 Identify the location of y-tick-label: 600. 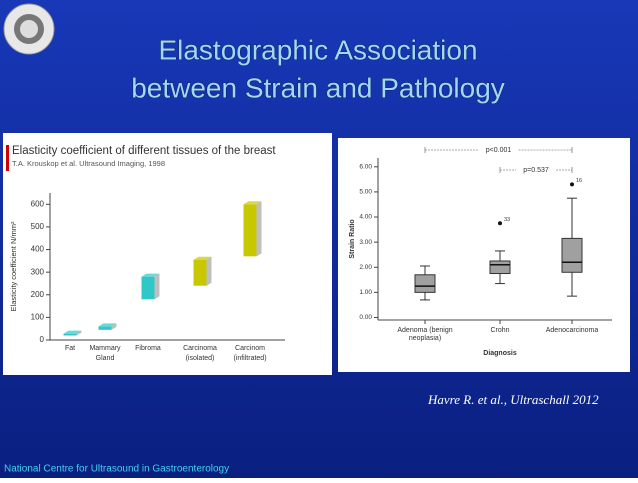
(38, 203).